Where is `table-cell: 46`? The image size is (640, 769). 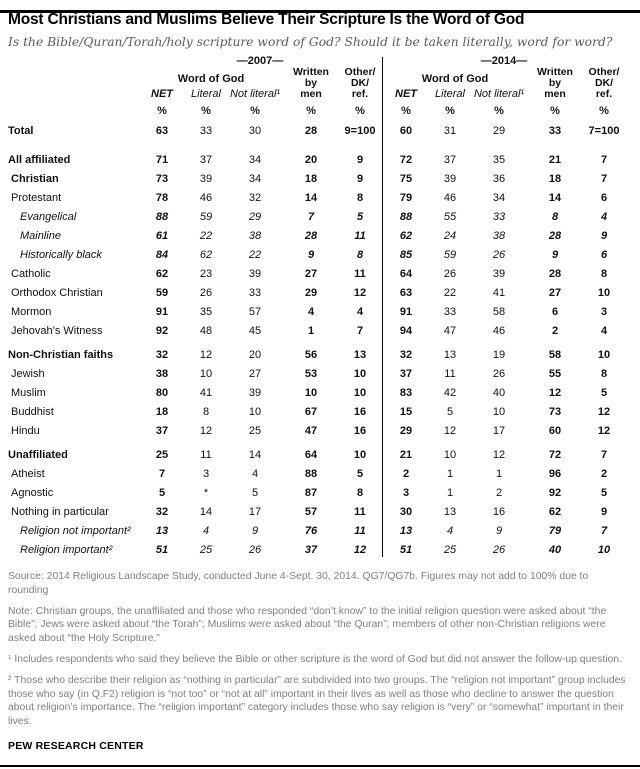 table-cell: 46 is located at coordinates (206, 197).